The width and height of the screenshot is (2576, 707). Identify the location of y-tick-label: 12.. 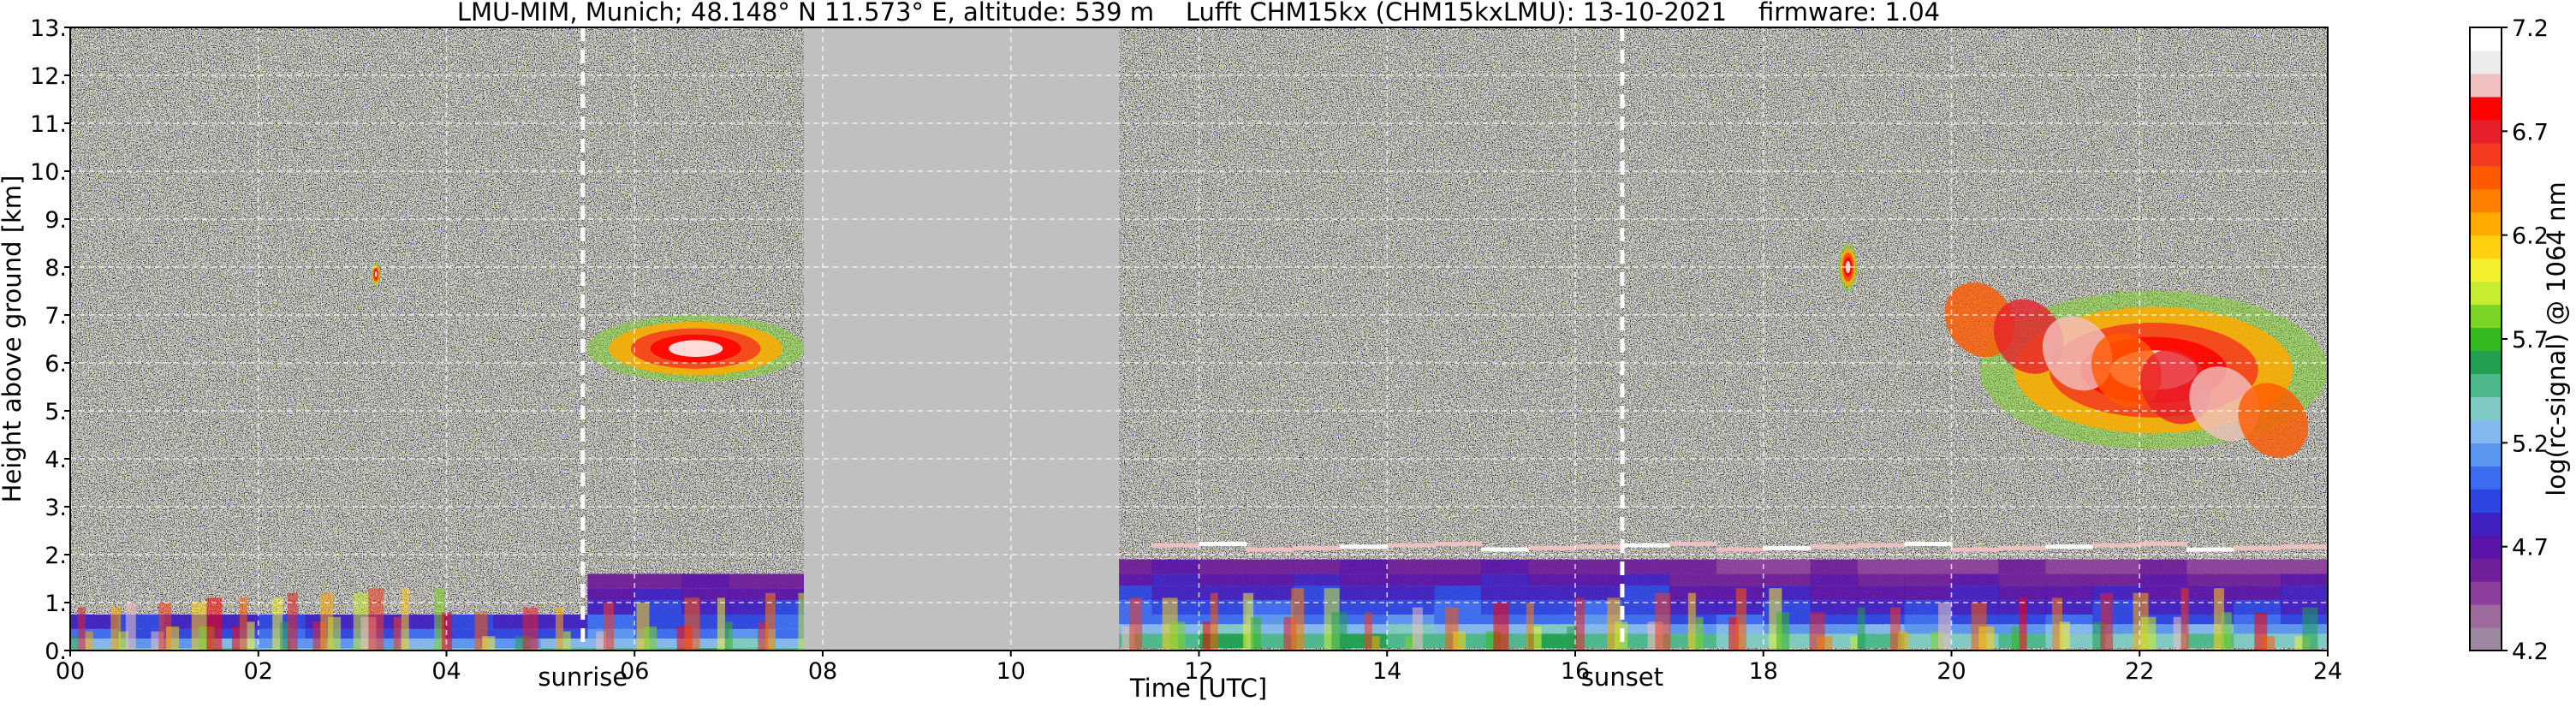
(48, 76).